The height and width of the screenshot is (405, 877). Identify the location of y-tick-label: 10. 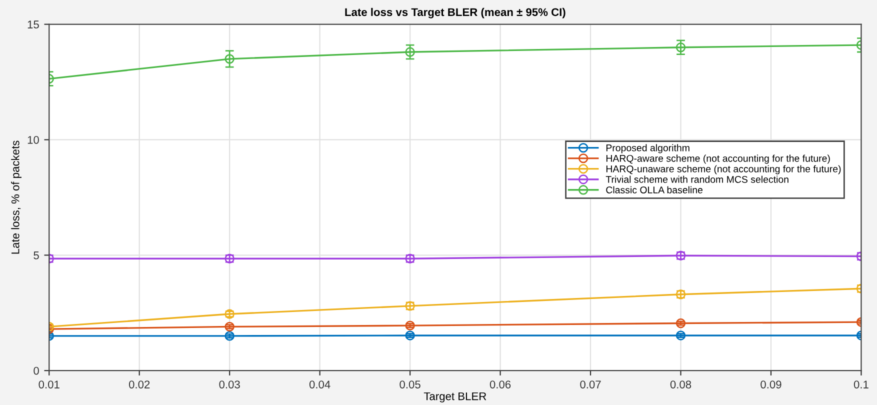
(33, 140).